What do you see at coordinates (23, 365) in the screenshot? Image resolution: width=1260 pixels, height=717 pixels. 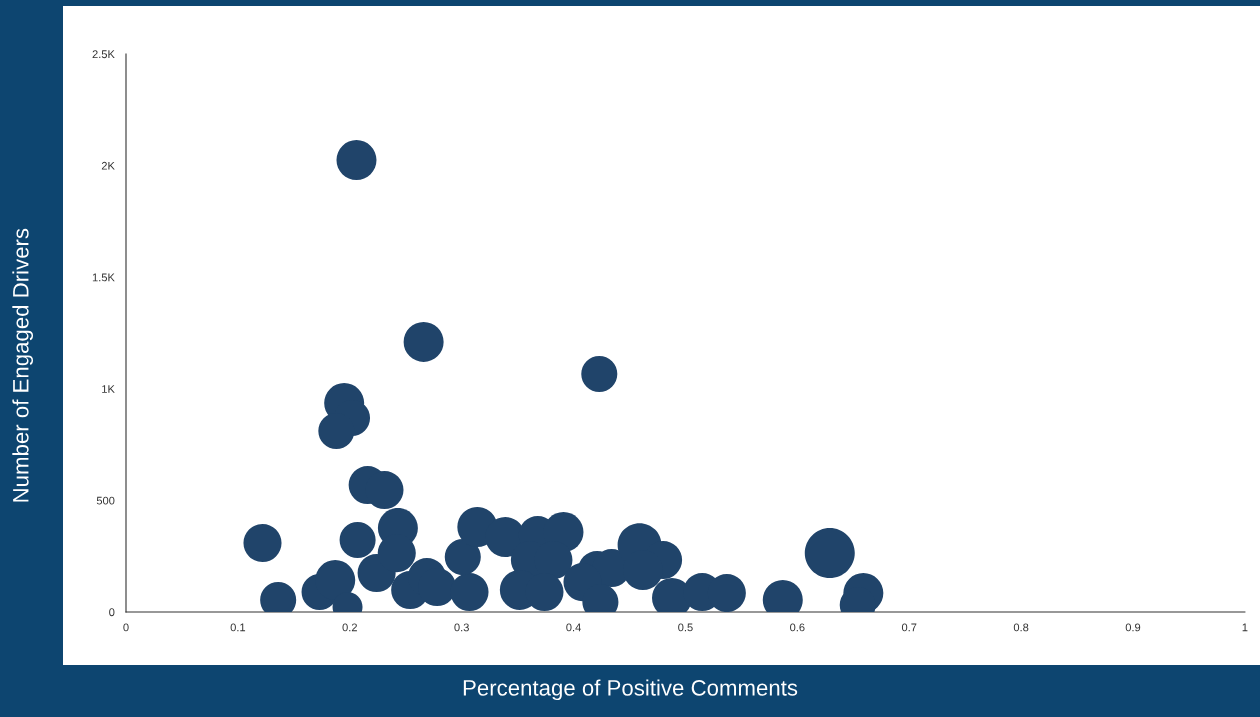 I see `y-axis-title: Number of Engaged Drivers` at bounding box center [23, 365].